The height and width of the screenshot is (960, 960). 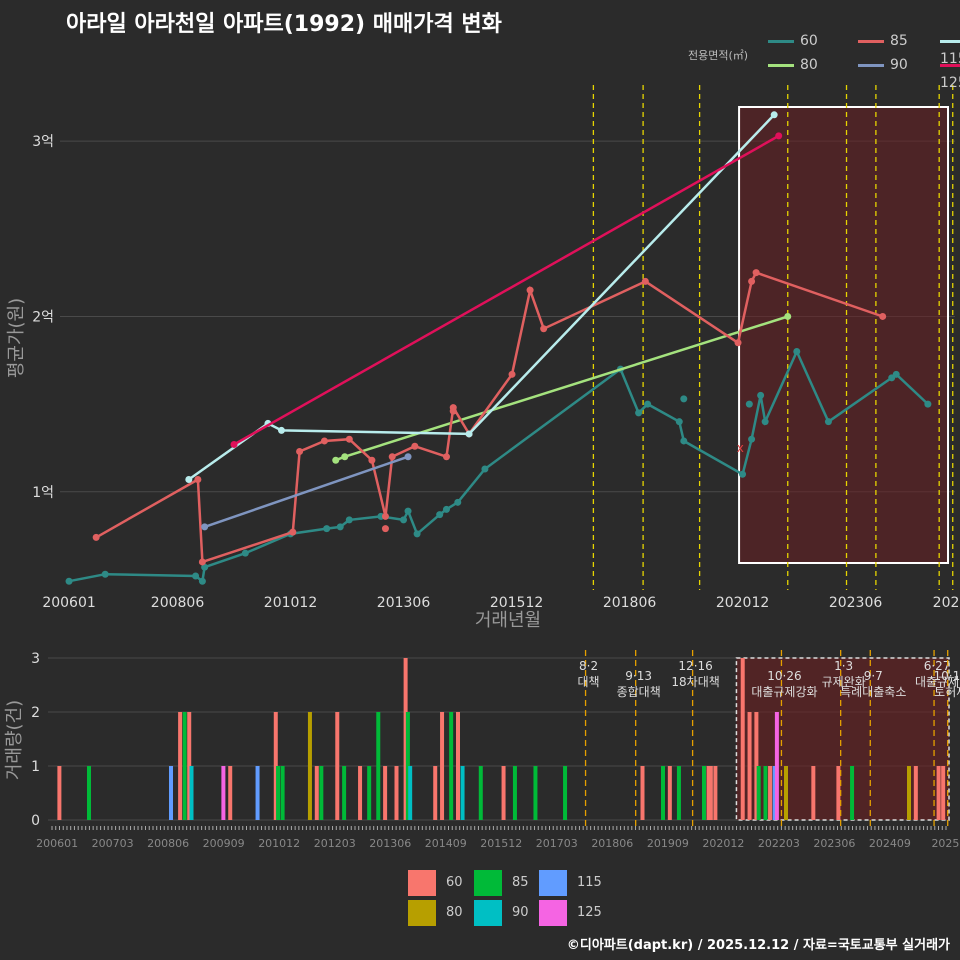 What do you see at coordinates (404, 603) in the screenshot?
I see `x-tick-label: 201306` at bounding box center [404, 603].